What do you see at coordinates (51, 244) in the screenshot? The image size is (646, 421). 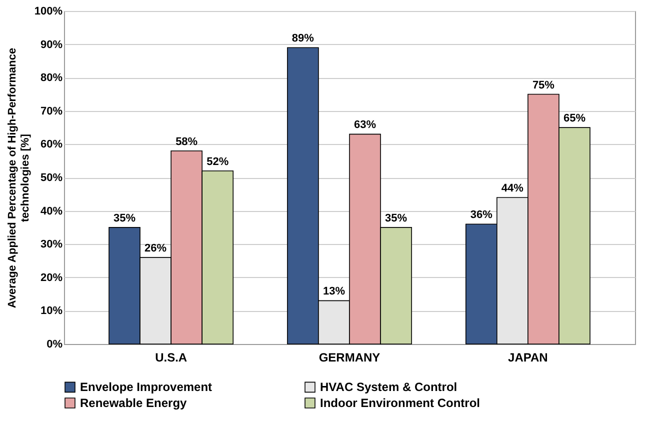 I see `y-tick-label: 30%` at bounding box center [51, 244].